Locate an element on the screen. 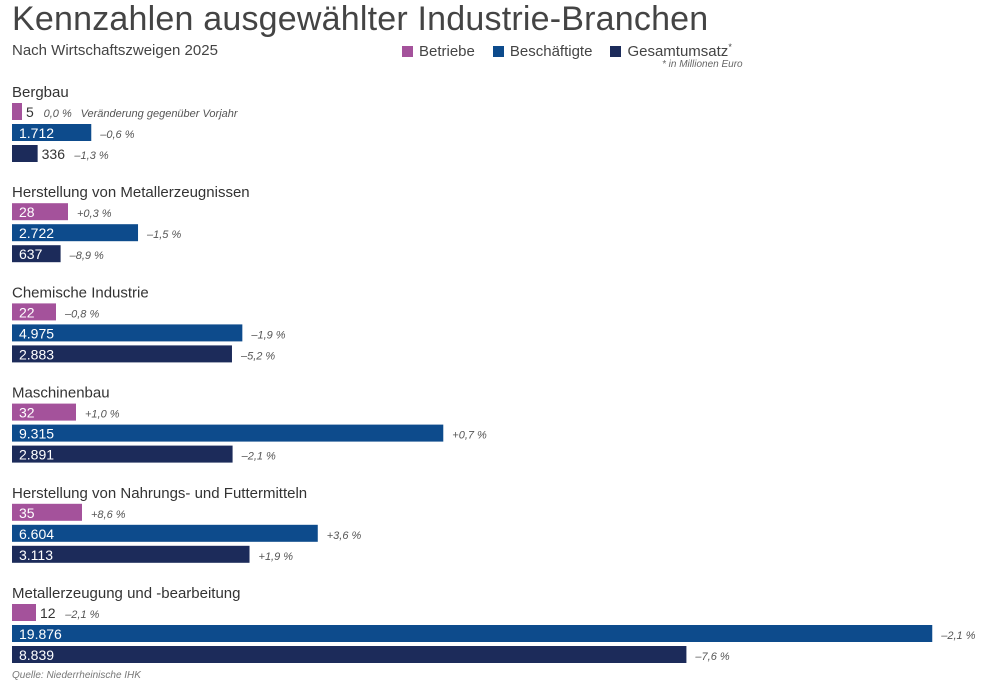  category-label: Bergbau is located at coordinates (40, 92).